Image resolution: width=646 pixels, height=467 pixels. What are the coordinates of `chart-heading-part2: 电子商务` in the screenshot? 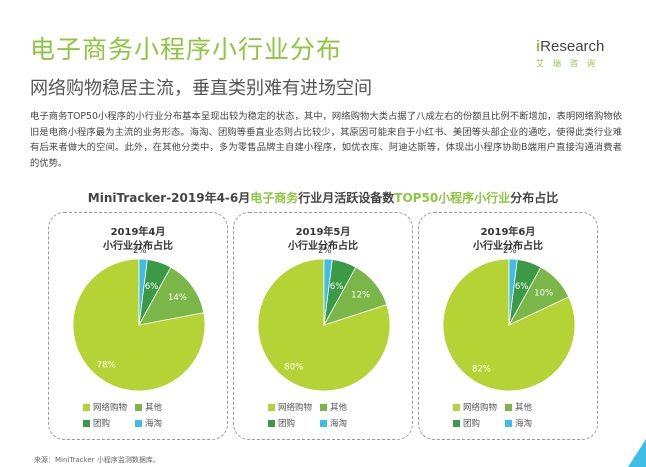 It's located at (274, 198).